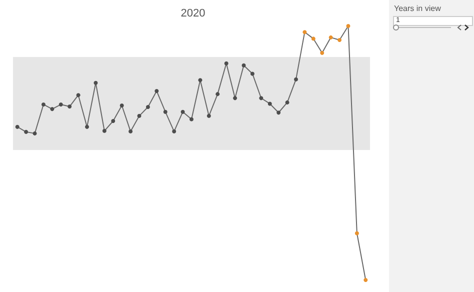 Image resolution: width=474 pixels, height=292 pixels. What do you see at coordinates (417, 8) in the screenshot?
I see `text: Years in view` at bounding box center [417, 8].